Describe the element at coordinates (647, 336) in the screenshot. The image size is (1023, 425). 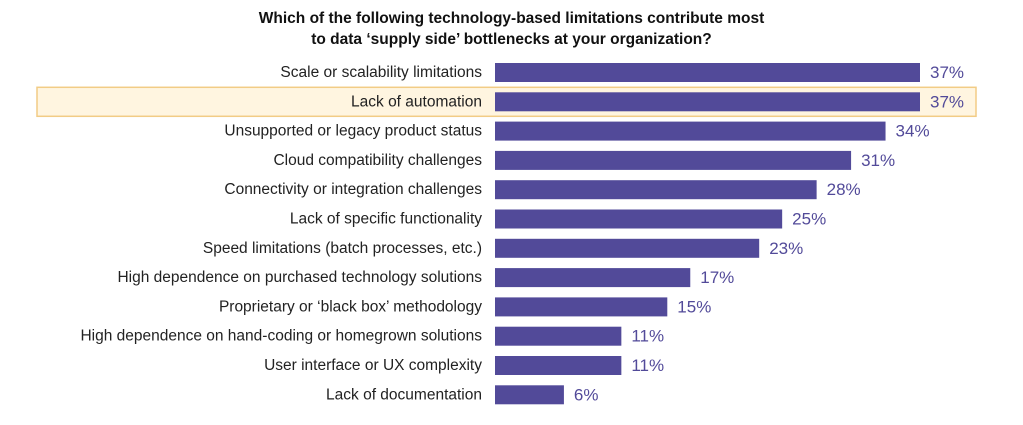
I see `value-label-high-dependence-on-hand-coding-or-homegrown-solutions: 11%` at that location.